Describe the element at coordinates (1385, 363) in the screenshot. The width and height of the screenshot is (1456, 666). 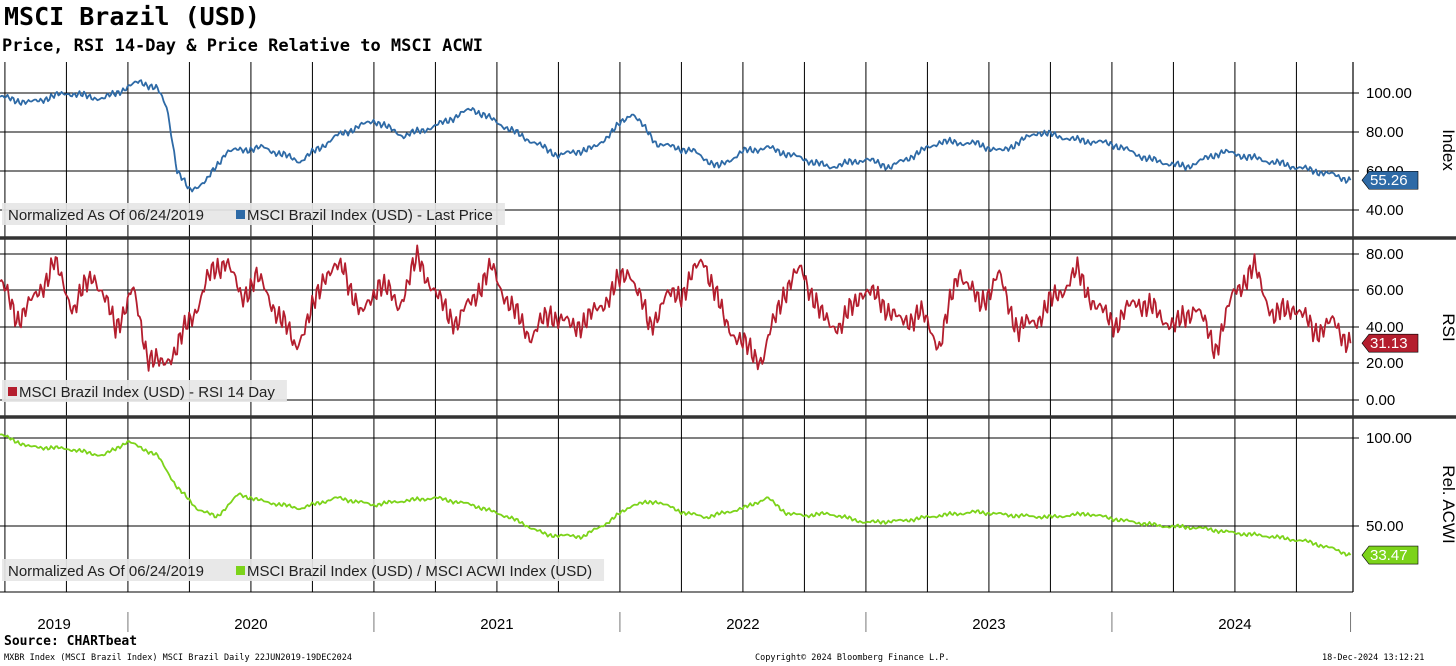
I see `y-tick-label: 20.00` at that location.